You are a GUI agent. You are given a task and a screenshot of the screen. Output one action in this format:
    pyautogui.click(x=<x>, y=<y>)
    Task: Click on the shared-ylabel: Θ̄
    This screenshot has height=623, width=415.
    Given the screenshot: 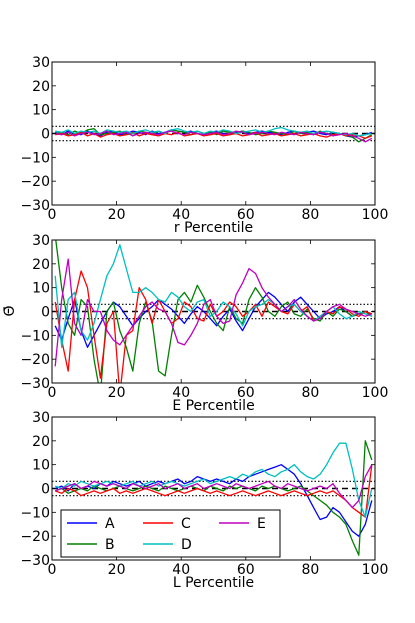 What is the action you would take?
    pyautogui.click(x=10, y=310)
    